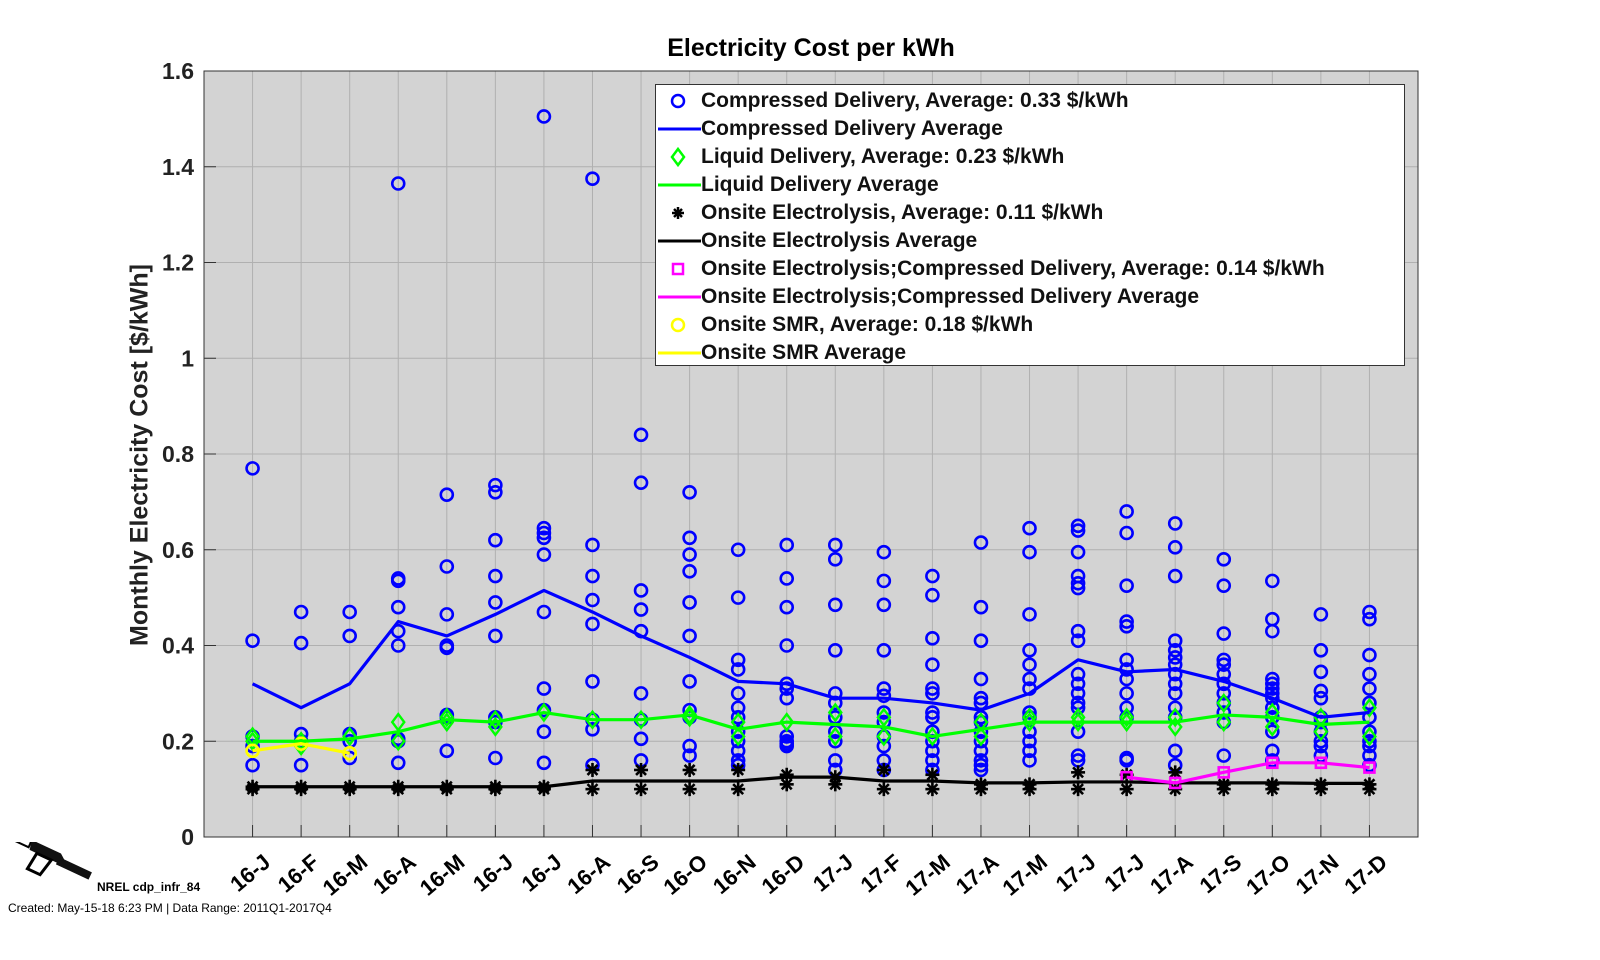 The height and width of the screenshot is (960, 1600). I want to click on x-tick-label: 16-F, so click(298, 873).